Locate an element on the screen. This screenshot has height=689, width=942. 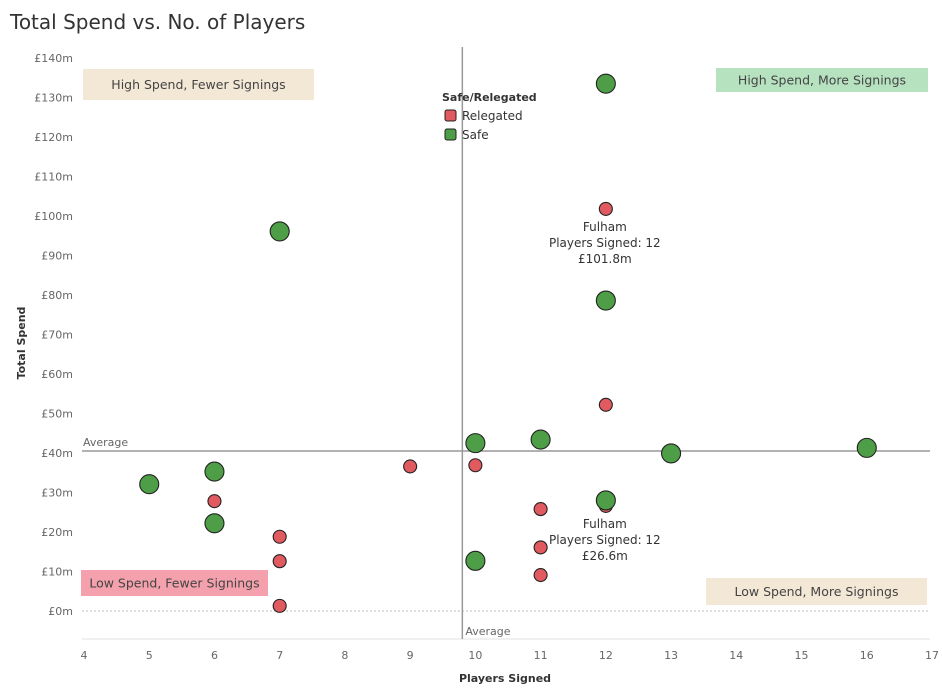
y-tick-label: £30m is located at coordinates (57, 493).